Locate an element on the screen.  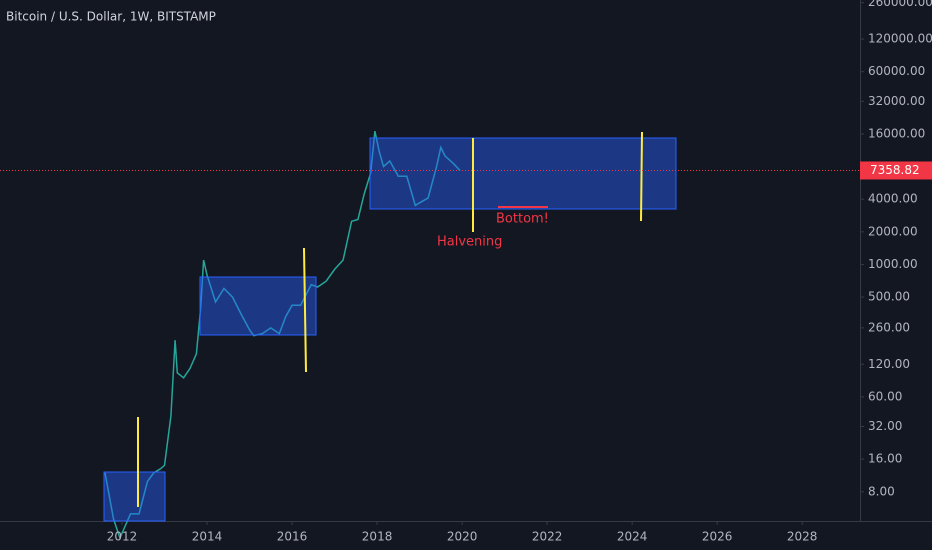
x-tick-label: 2020 is located at coordinates (462, 537).